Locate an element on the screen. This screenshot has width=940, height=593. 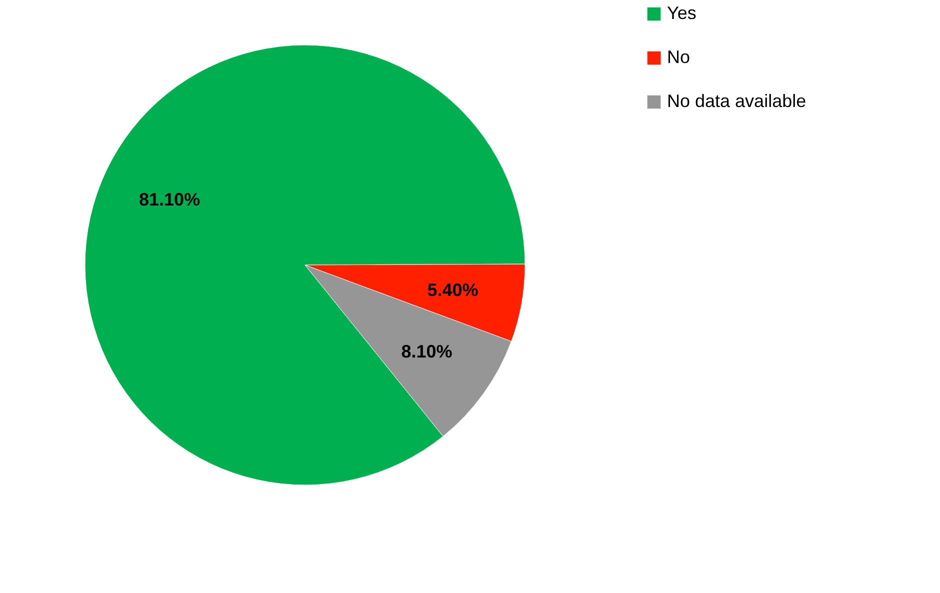
data-label: 81.10% is located at coordinates (169, 200).